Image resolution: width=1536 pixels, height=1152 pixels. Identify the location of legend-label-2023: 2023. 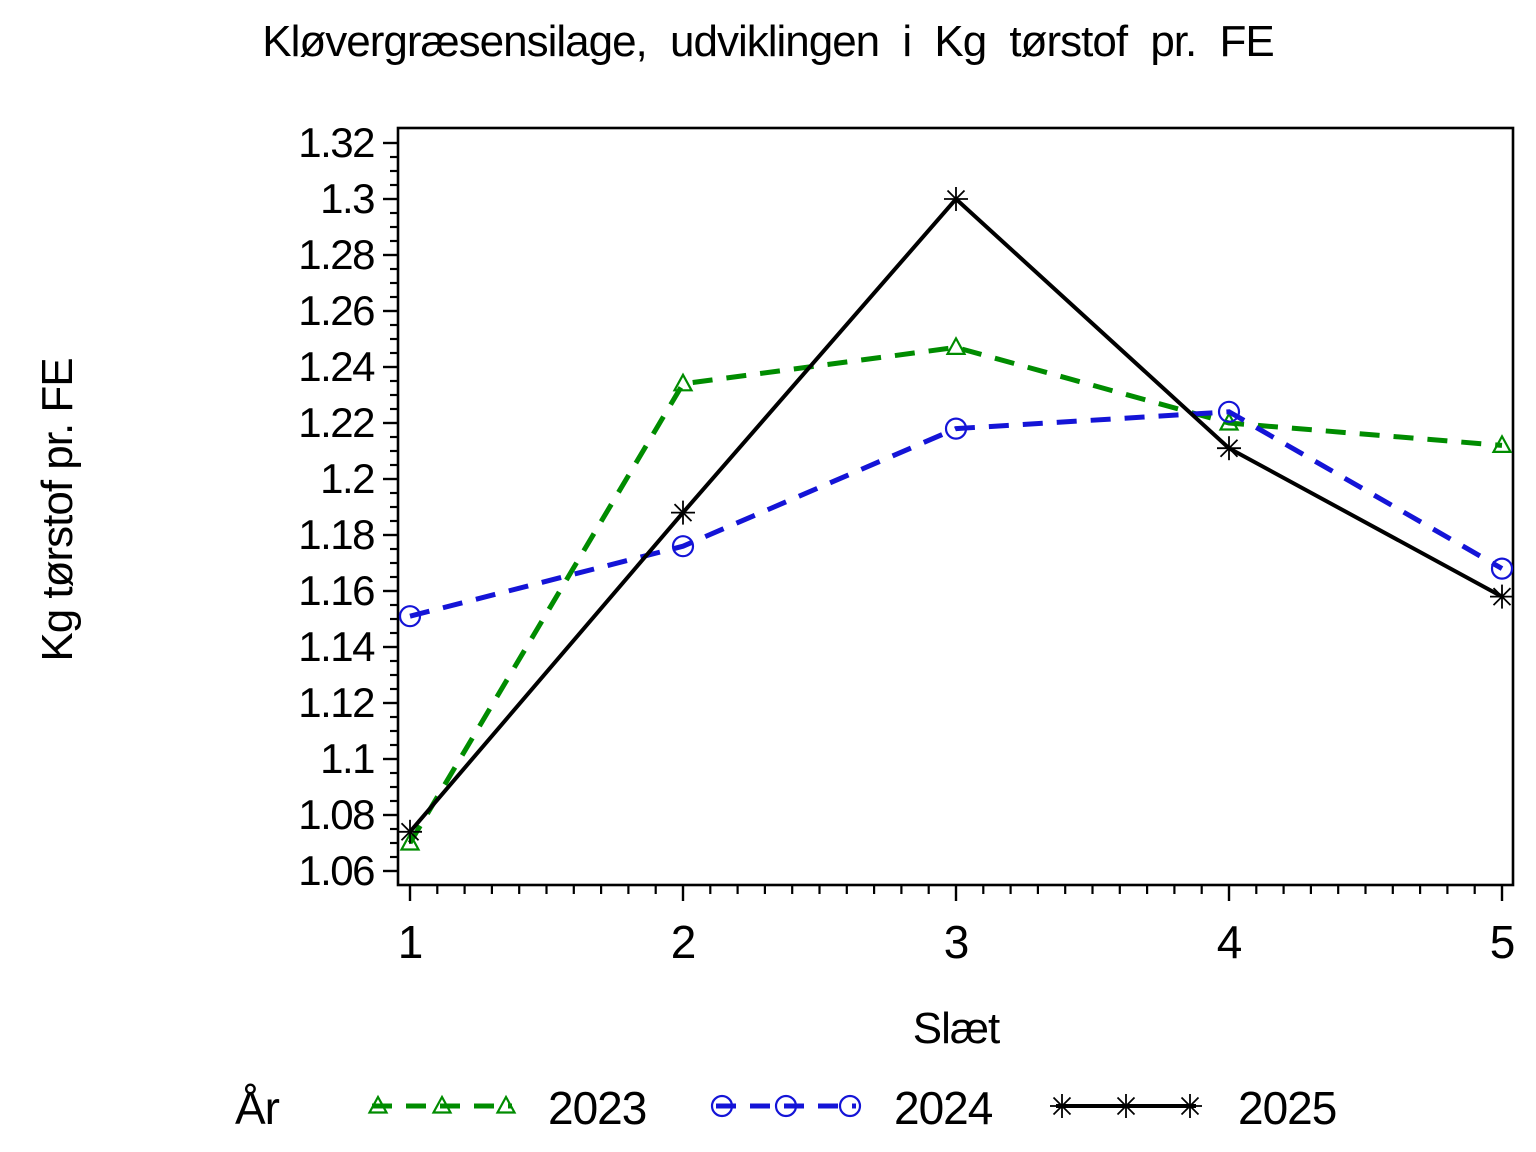
(597, 1108).